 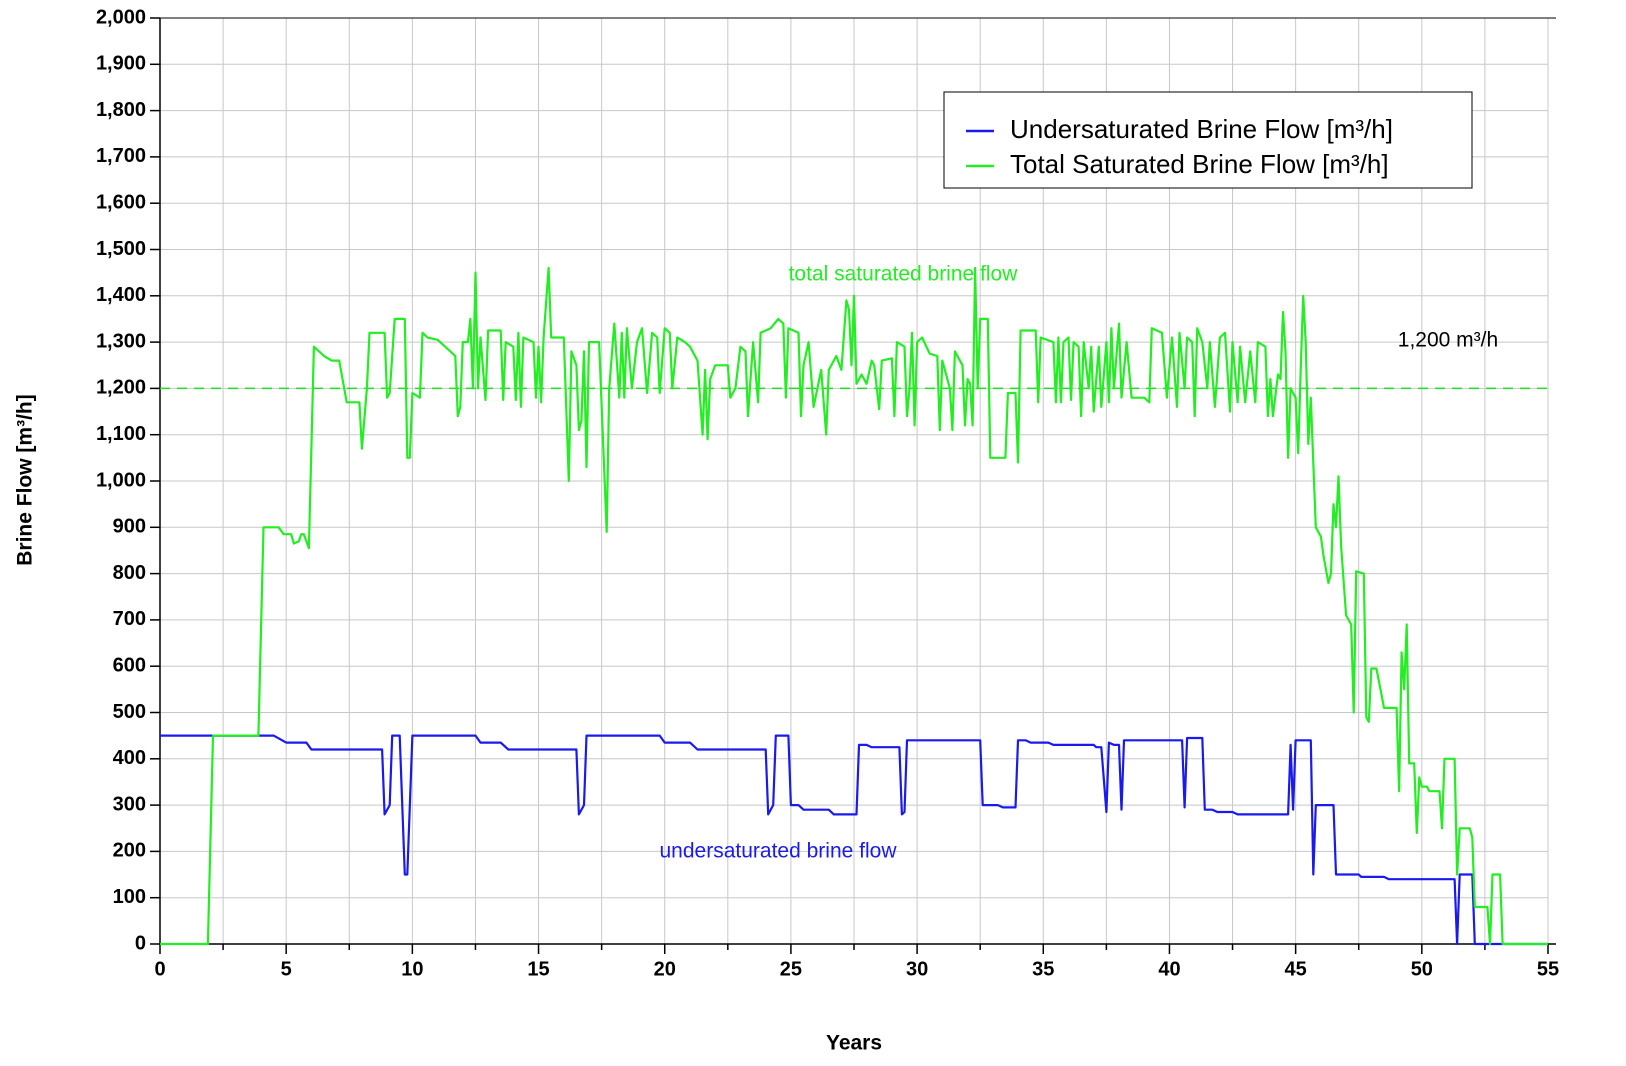 What do you see at coordinates (159, 969) in the screenshot?
I see `x-tick-label: 0` at bounding box center [159, 969].